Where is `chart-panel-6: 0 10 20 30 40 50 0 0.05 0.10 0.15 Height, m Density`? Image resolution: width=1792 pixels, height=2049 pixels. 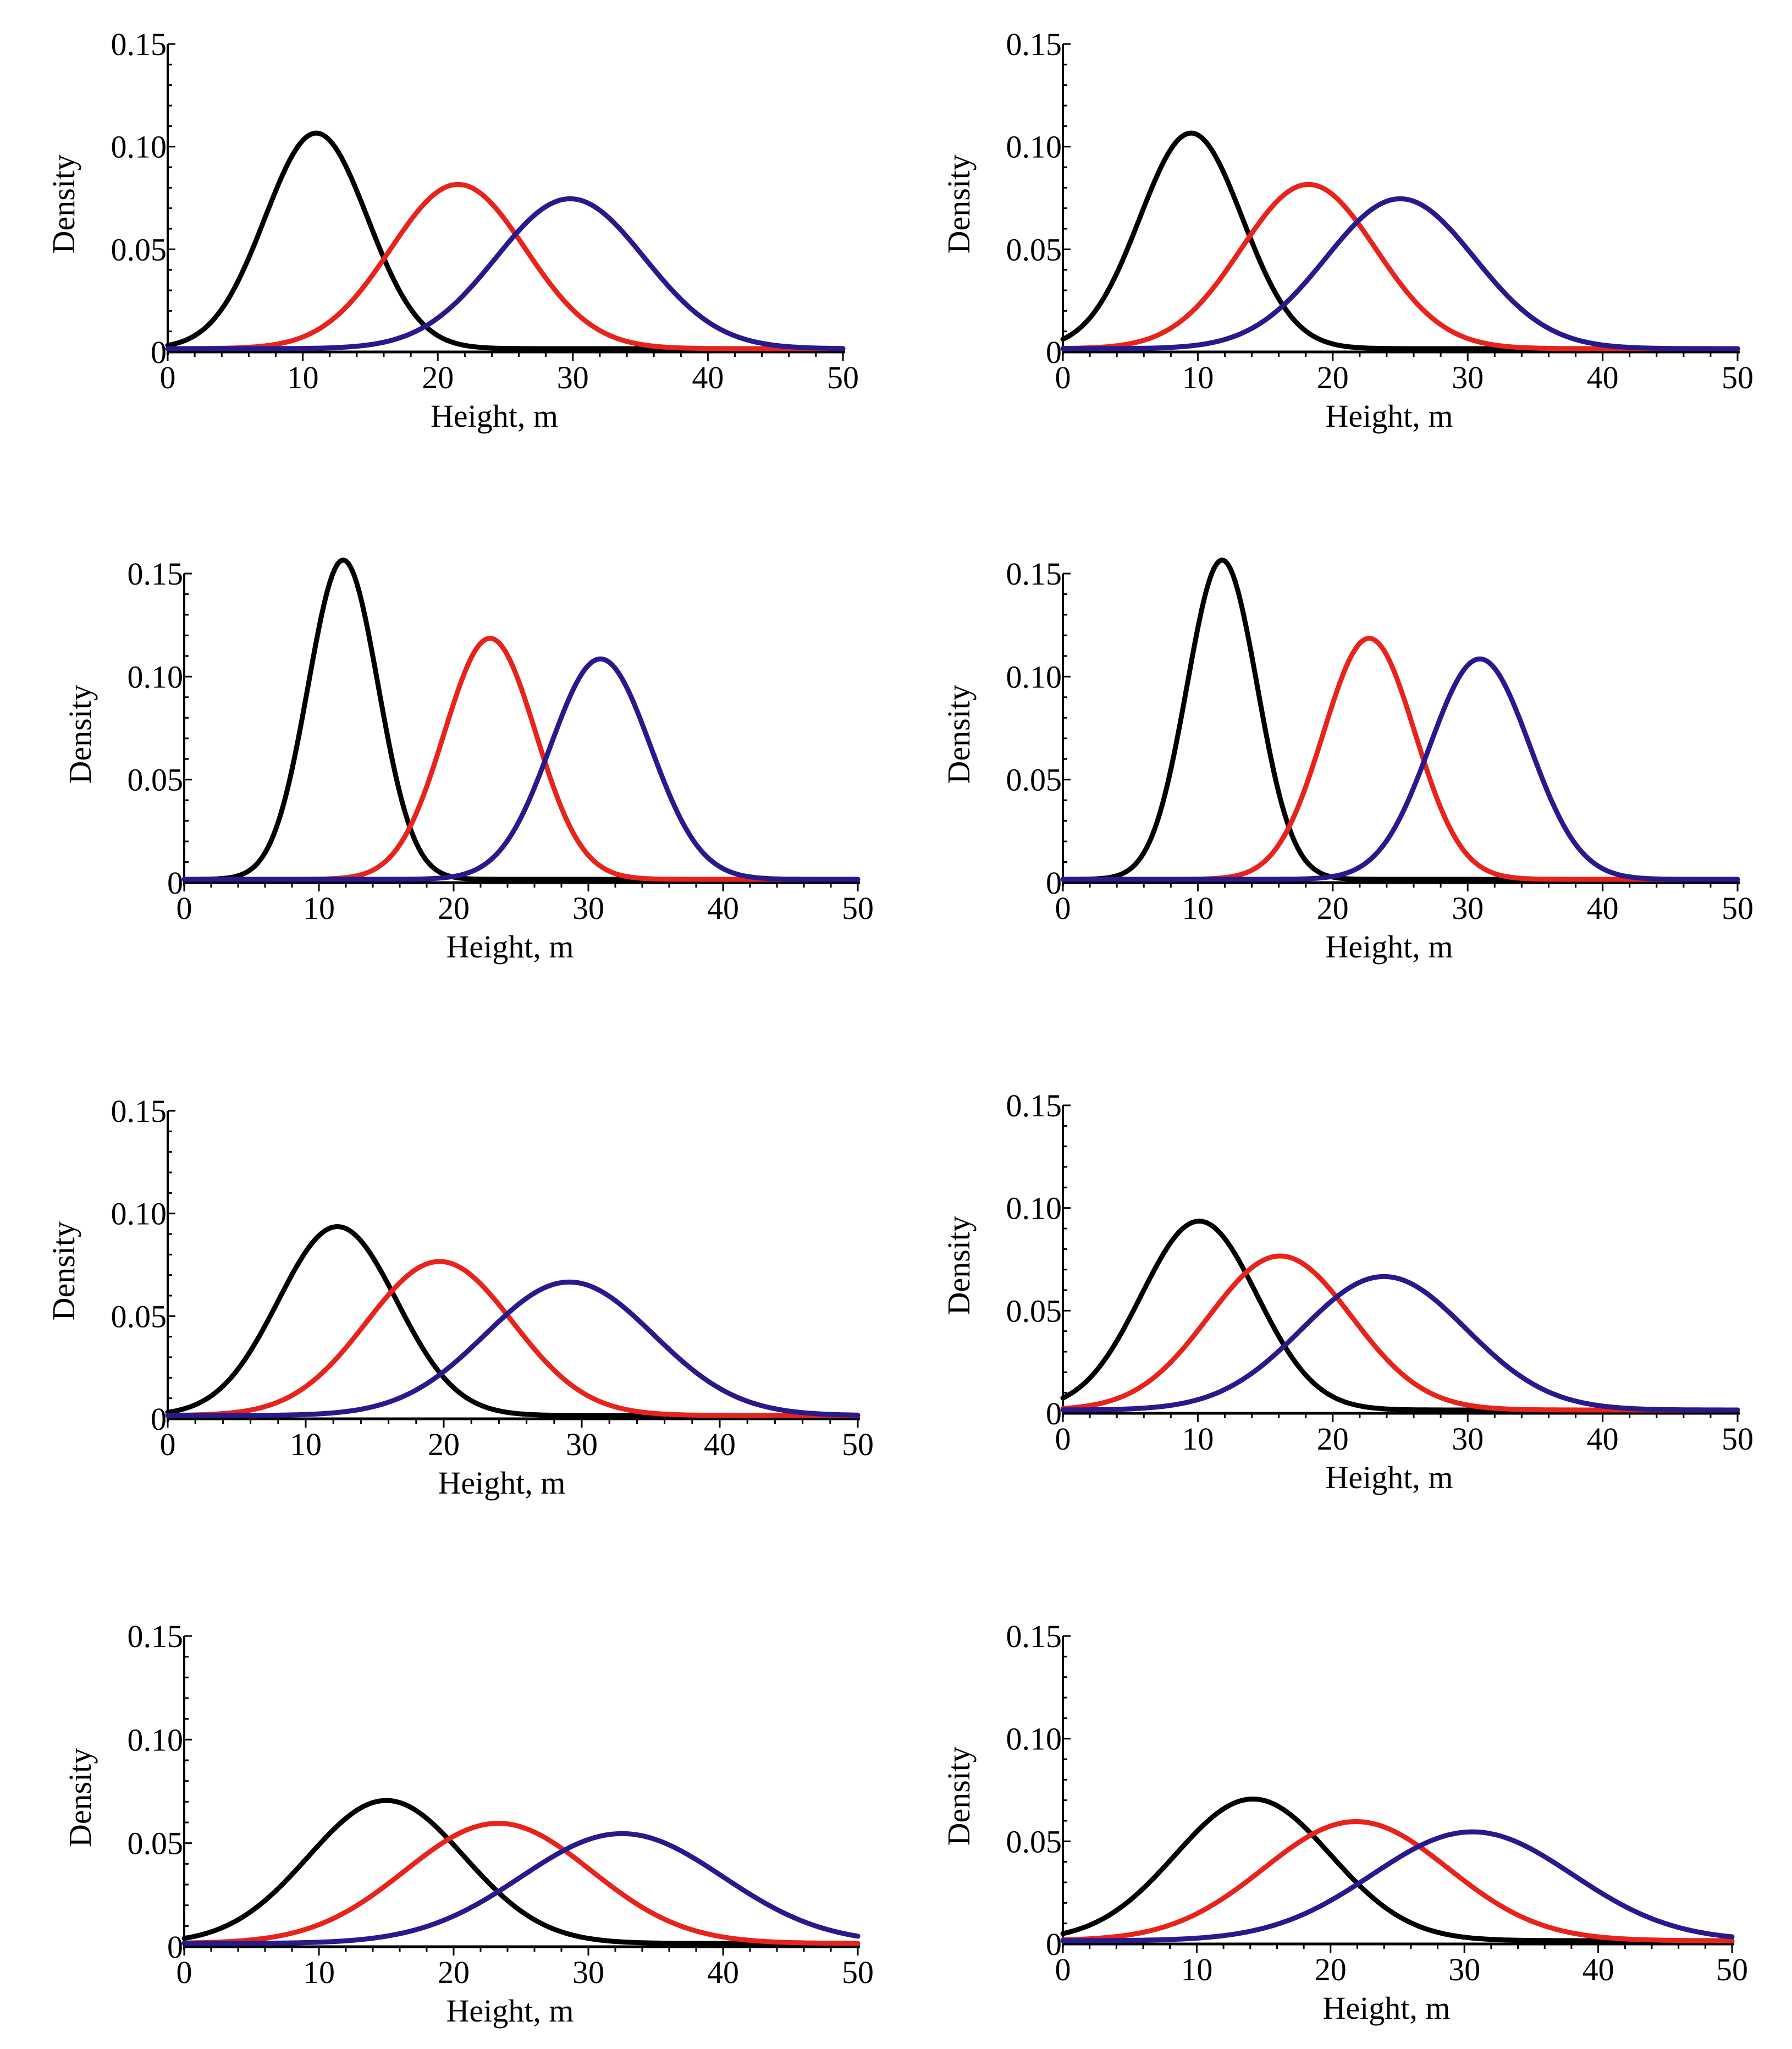 chart-panel-6: 0 10 20 30 40 50 0 0.05 0.10 0.15 Height, m Density is located at coordinates (1347, 1292).